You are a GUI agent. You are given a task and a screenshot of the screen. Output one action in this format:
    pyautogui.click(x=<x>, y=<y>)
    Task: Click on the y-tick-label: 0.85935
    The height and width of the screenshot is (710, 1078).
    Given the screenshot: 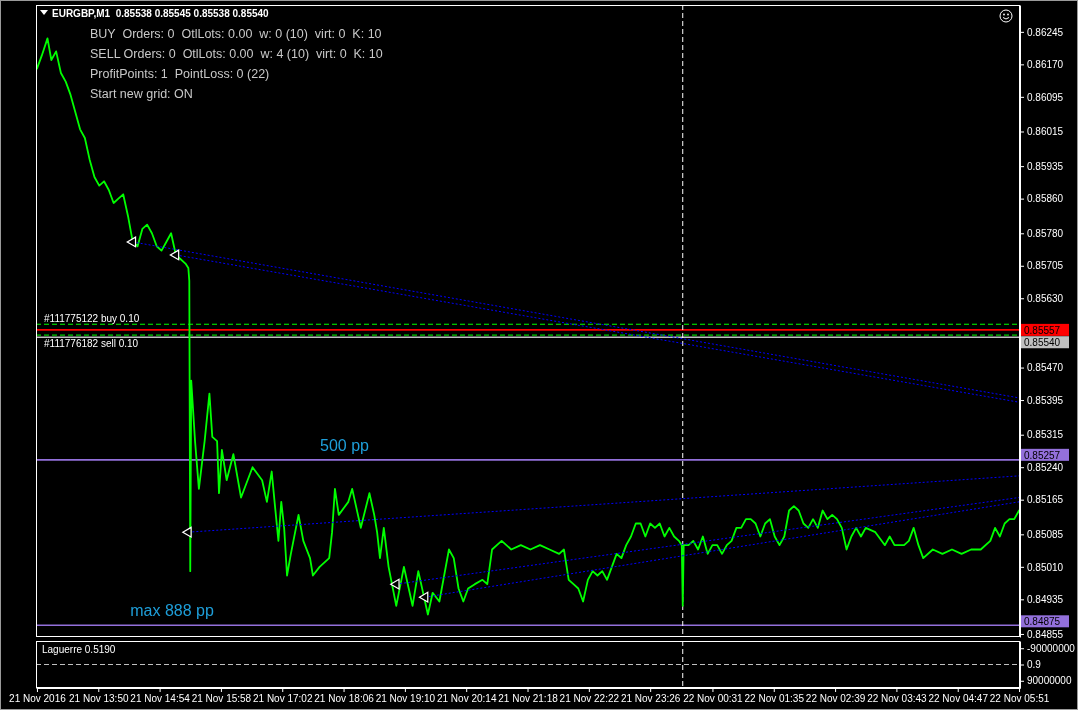 What is the action you would take?
    pyautogui.click(x=1045, y=166)
    